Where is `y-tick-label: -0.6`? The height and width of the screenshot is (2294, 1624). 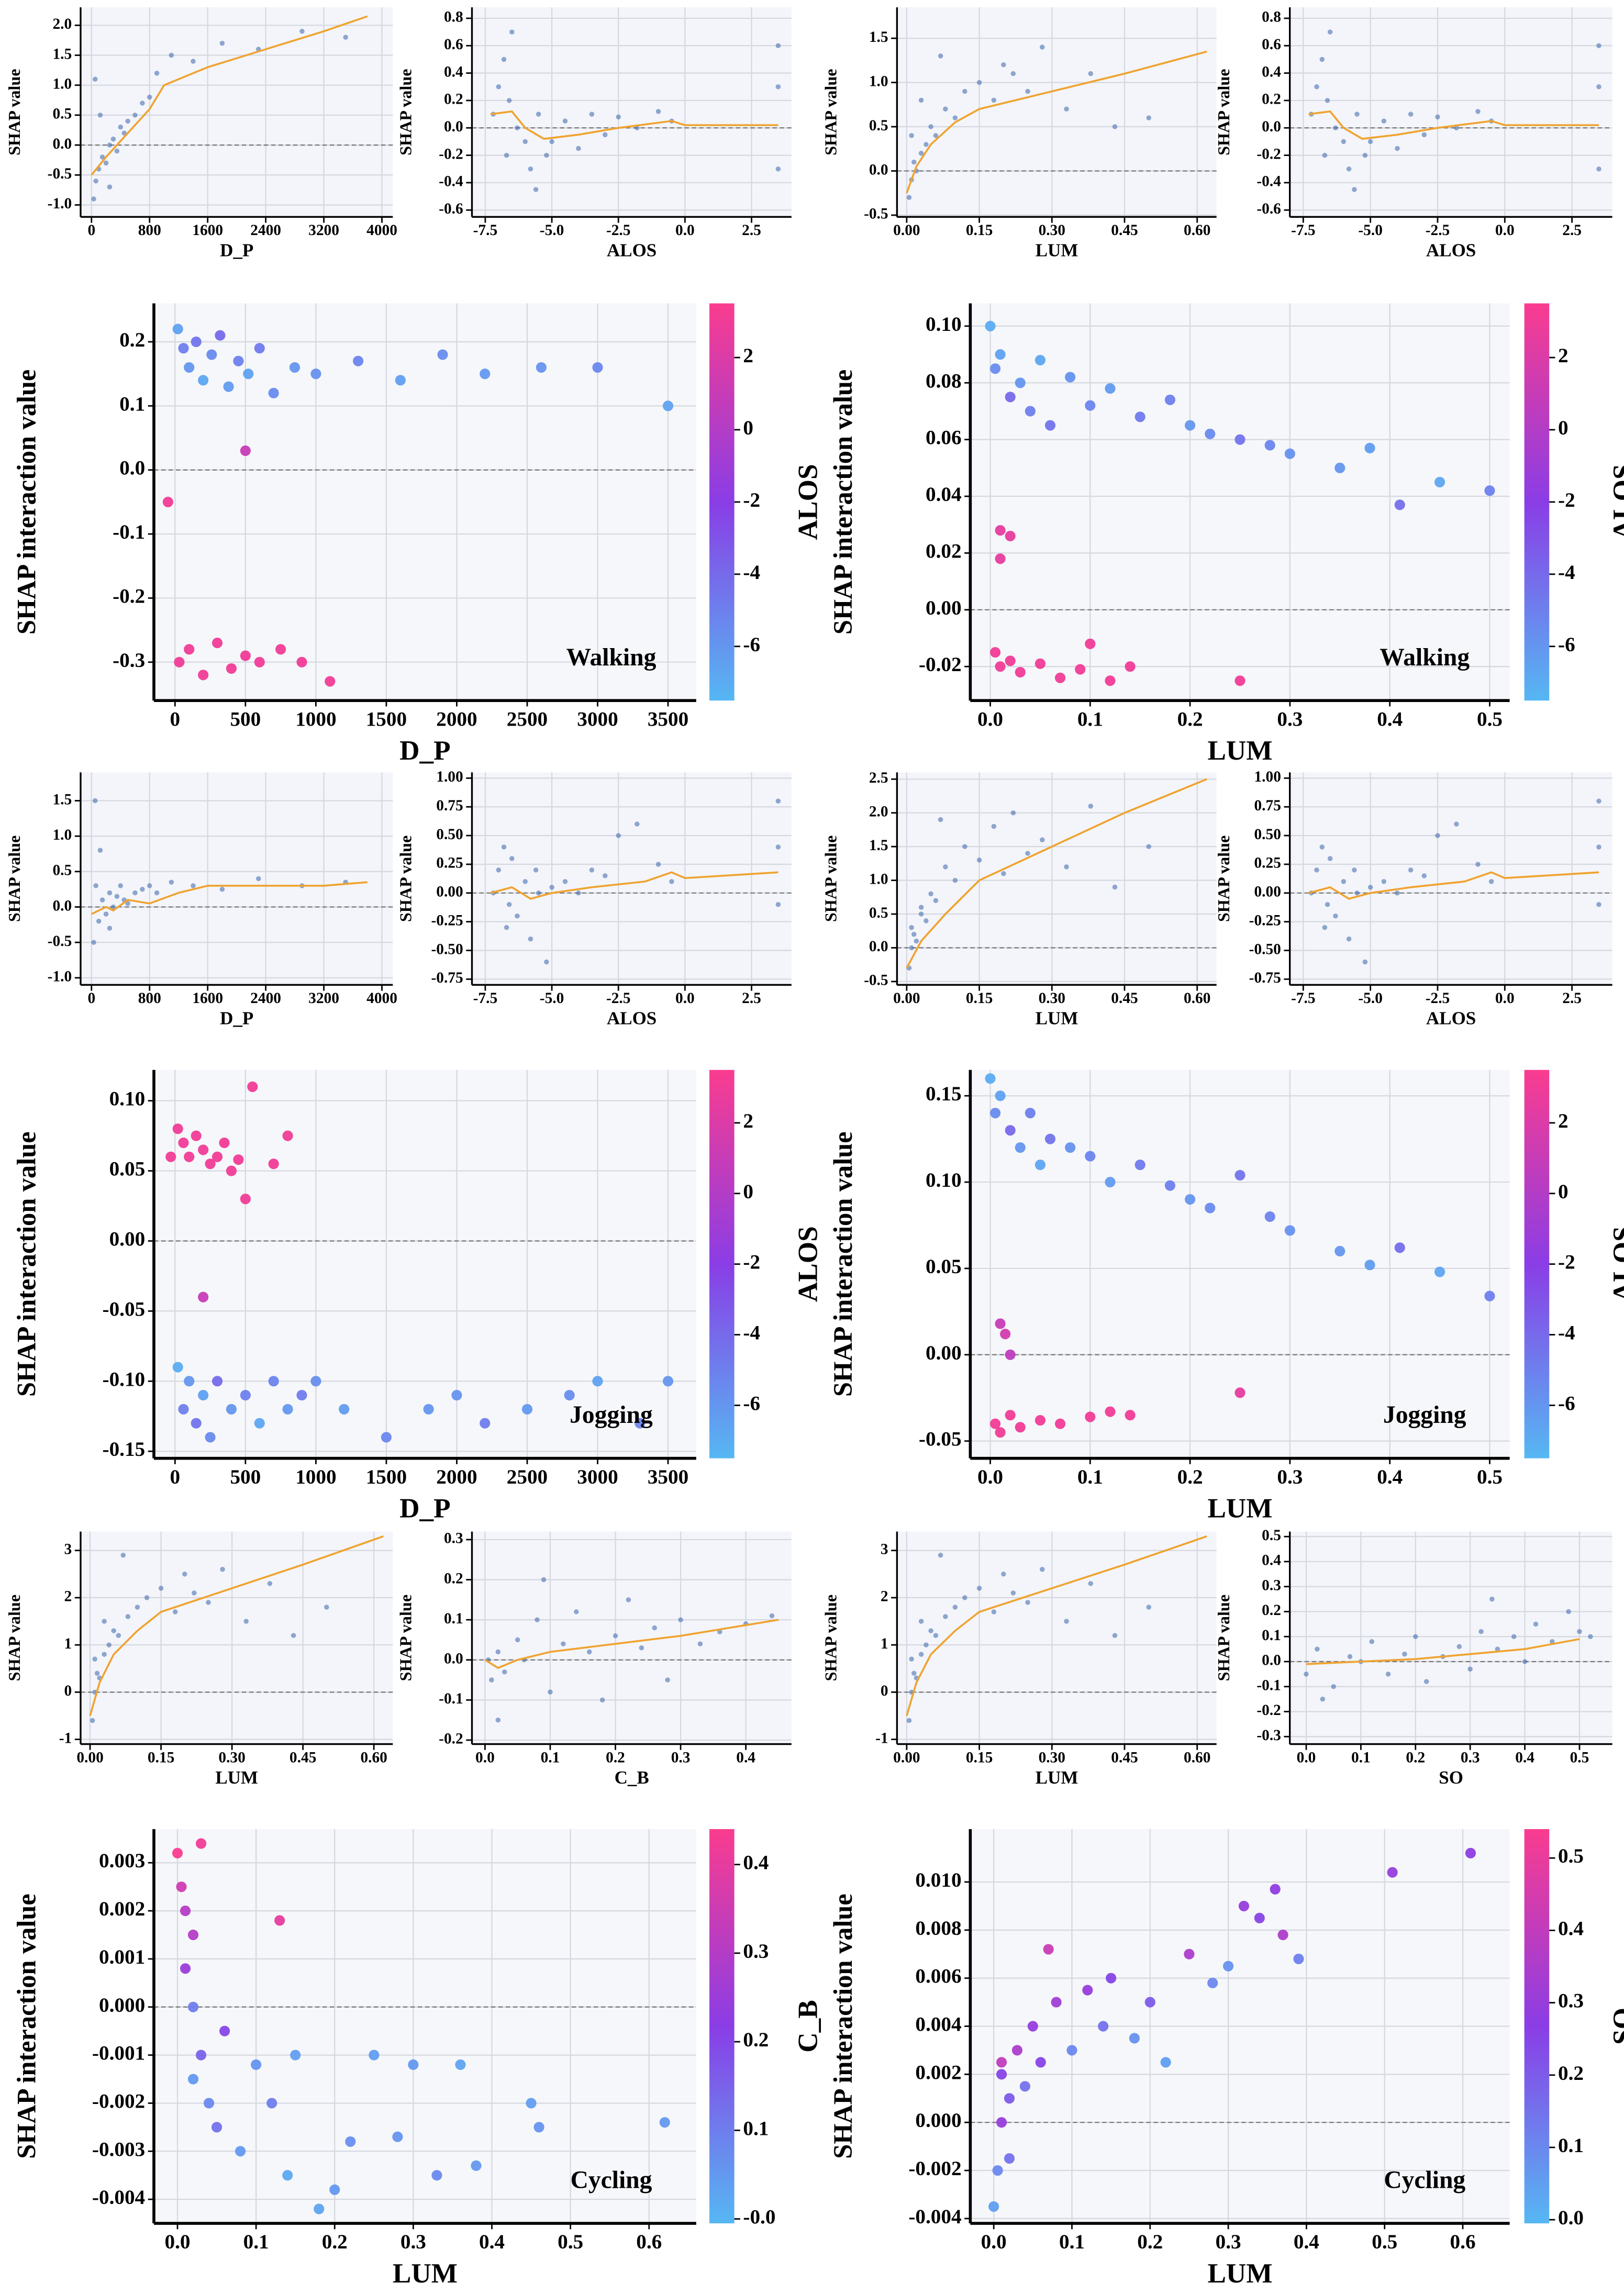 y-tick-label: -0.6 is located at coordinates (1268, 209).